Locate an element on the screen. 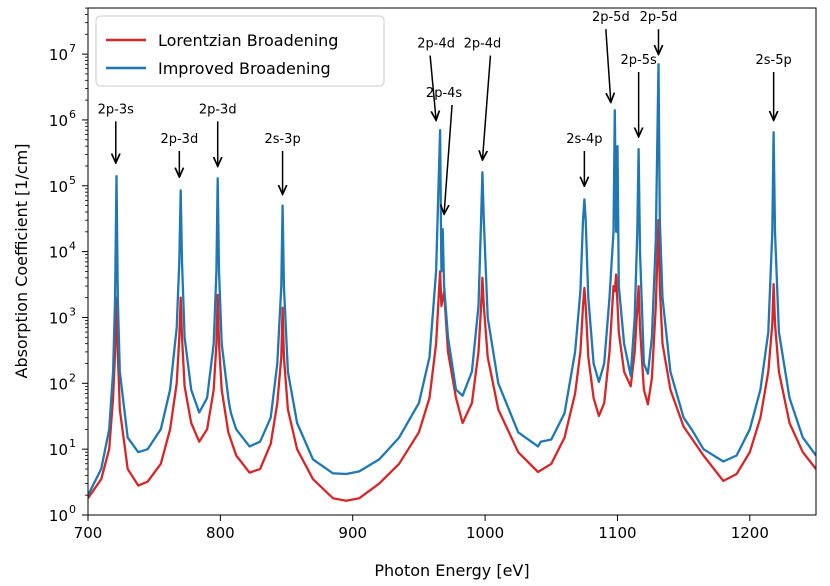 The height and width of the screenshot is (586, 830). legend-label: Improved Broadening is located at coordinates (244, 68).